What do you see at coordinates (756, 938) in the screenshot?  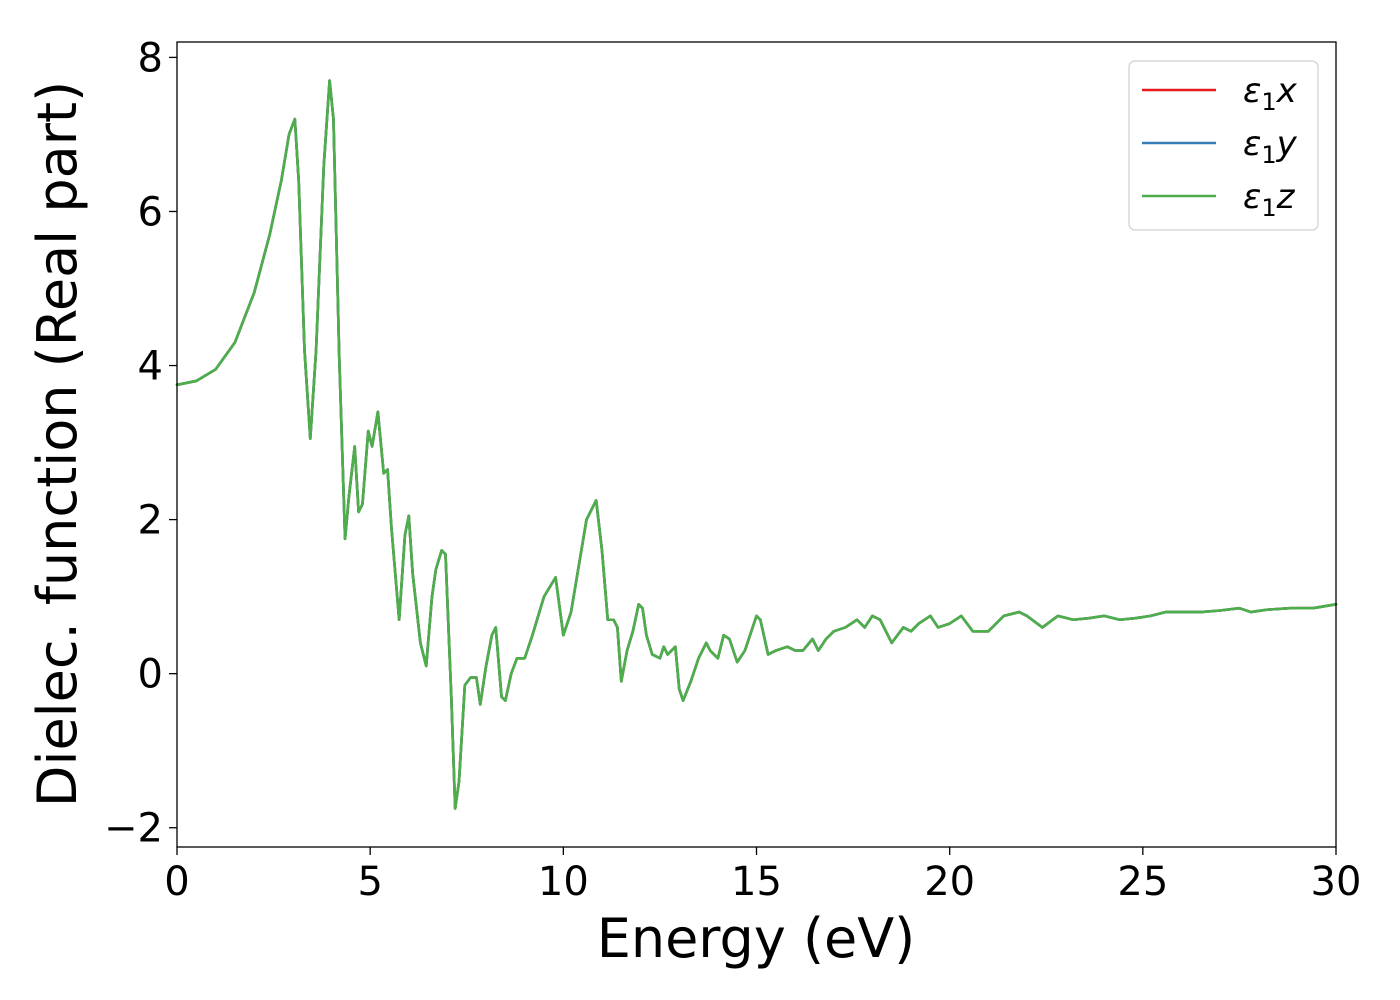 I see `x-axis-title: Energy (eV)` at bounding box center [756, 938].